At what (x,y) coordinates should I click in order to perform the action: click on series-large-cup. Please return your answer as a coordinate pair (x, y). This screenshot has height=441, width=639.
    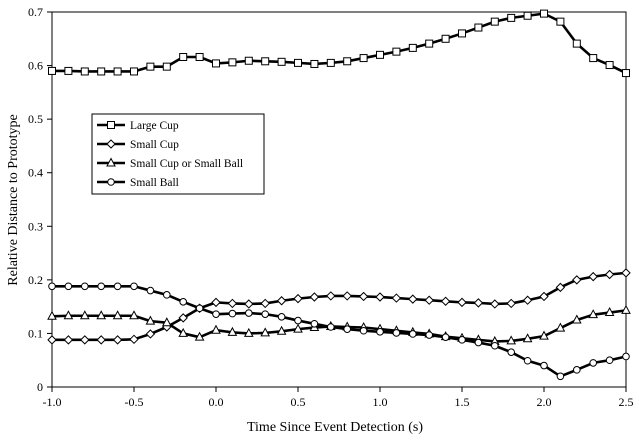
    Looking at the image, I should click on (339, 43).